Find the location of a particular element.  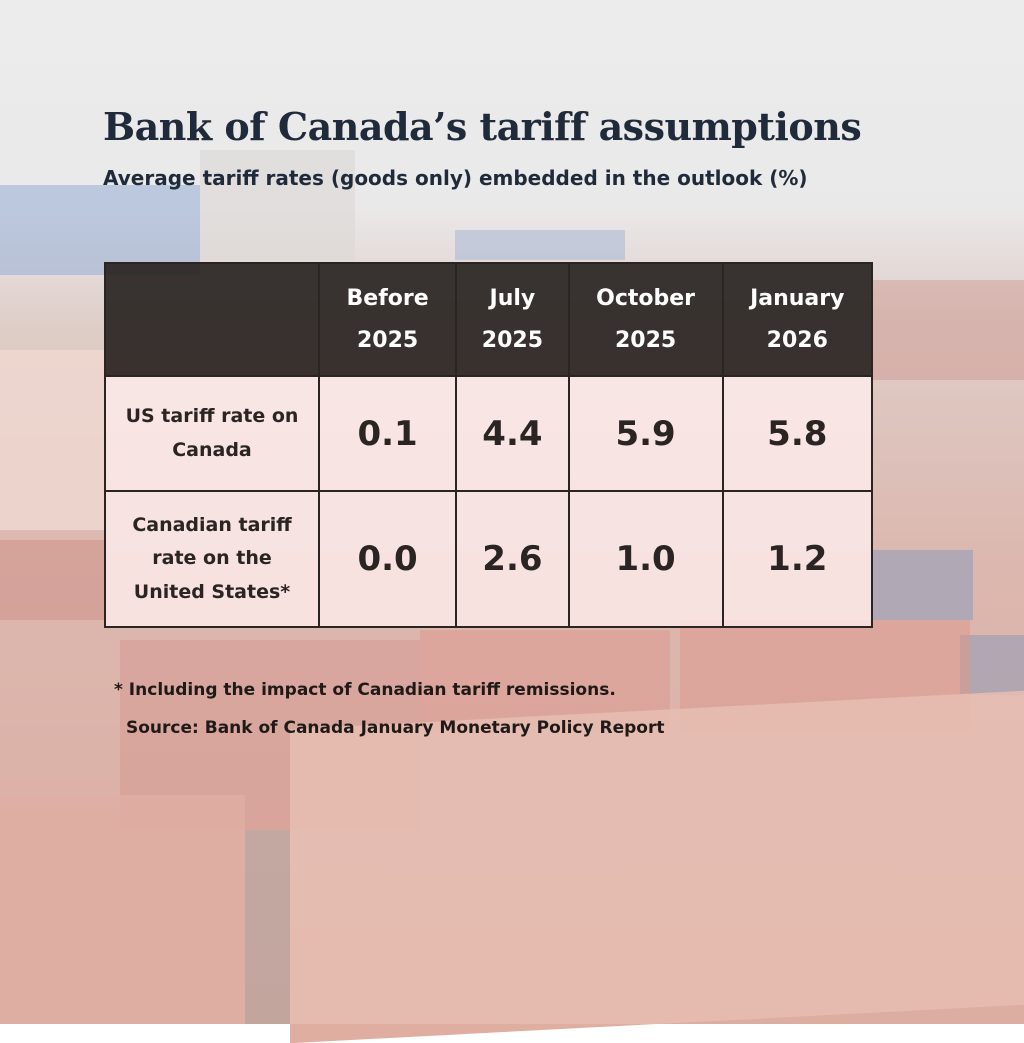

rate-cell: 1.0 is located at coordinates (645, 559).